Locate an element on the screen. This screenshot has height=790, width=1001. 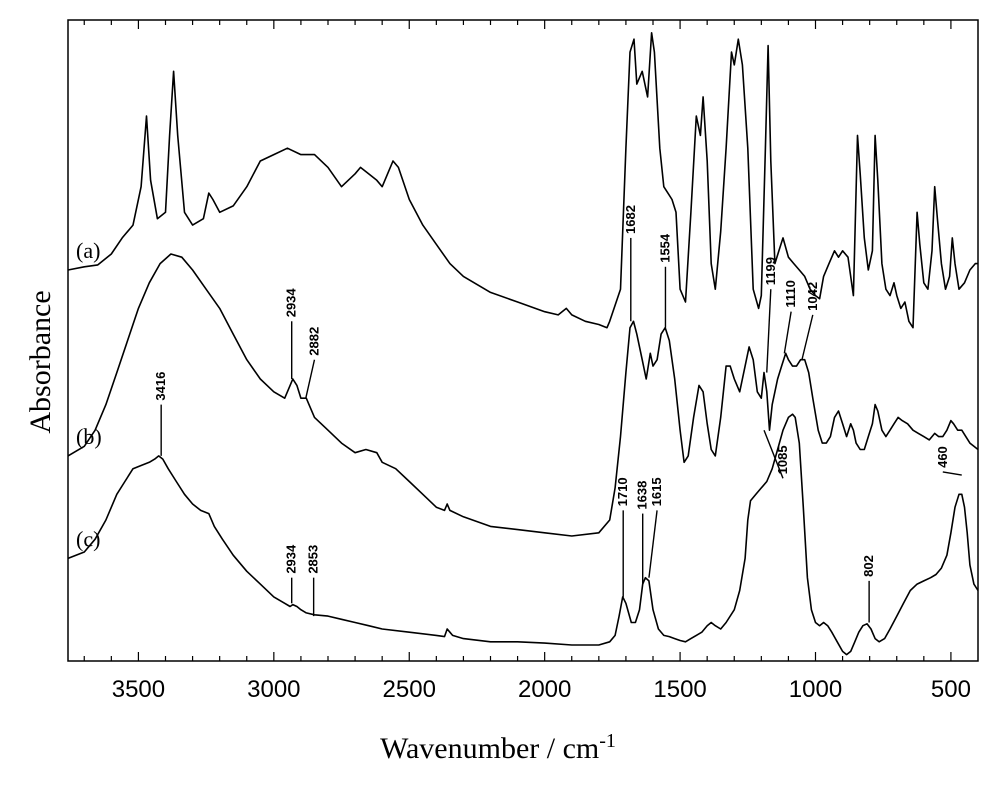
x-tick-label: 1500 is located at coordinates (679, 689).